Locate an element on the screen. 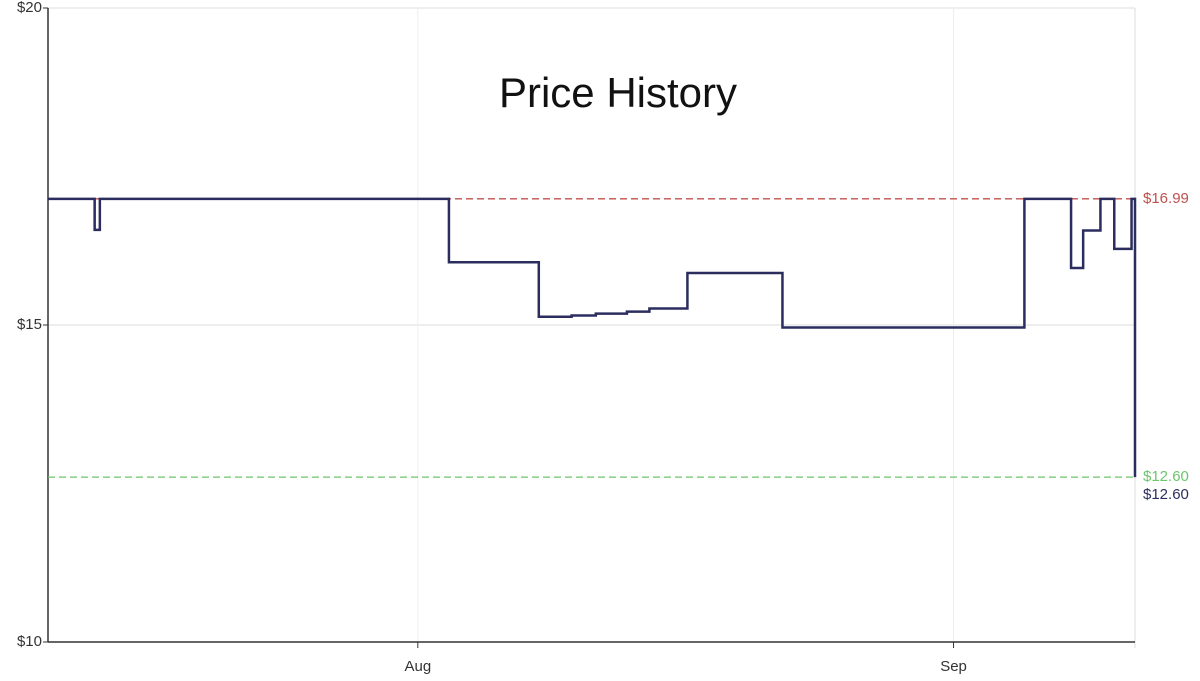 This screenshot has width=1200, height=681. reference-label: $16.99 is located at coordinates (1166, 198).